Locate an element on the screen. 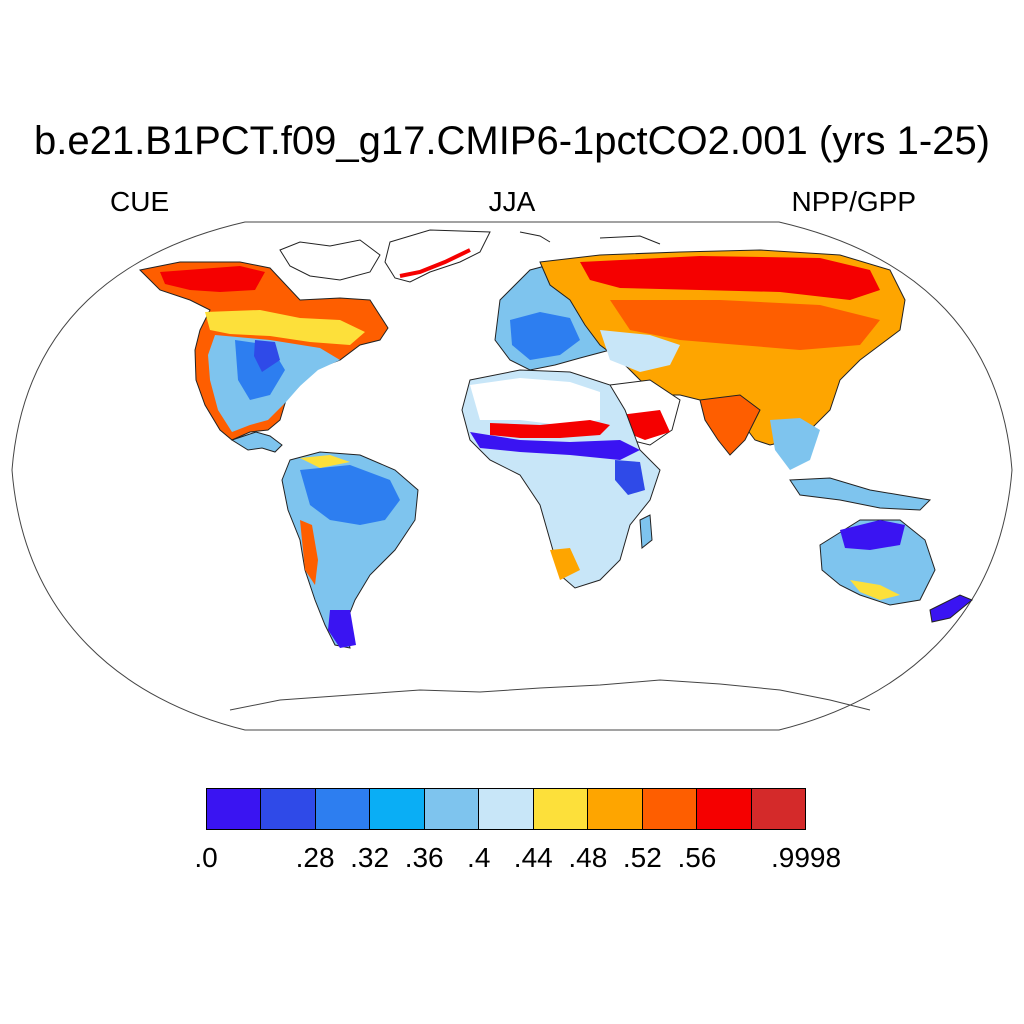  sa-andes-red is located at coordinates (309, 552).